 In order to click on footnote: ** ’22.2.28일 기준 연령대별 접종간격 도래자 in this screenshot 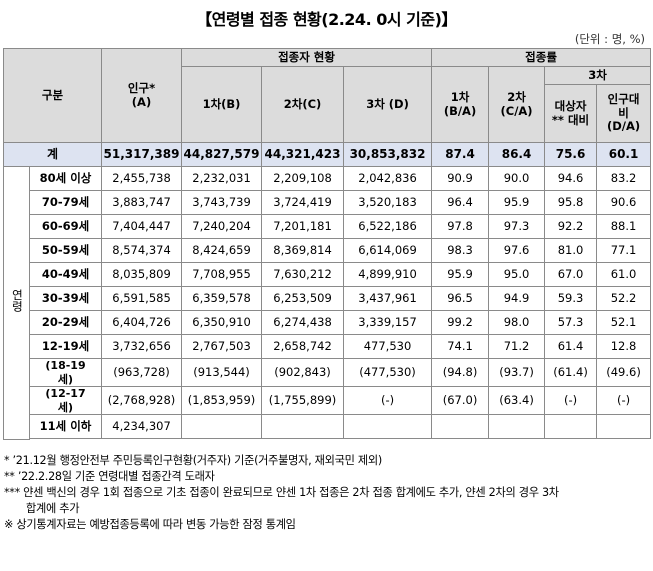, I will do `click(109, 476)`.